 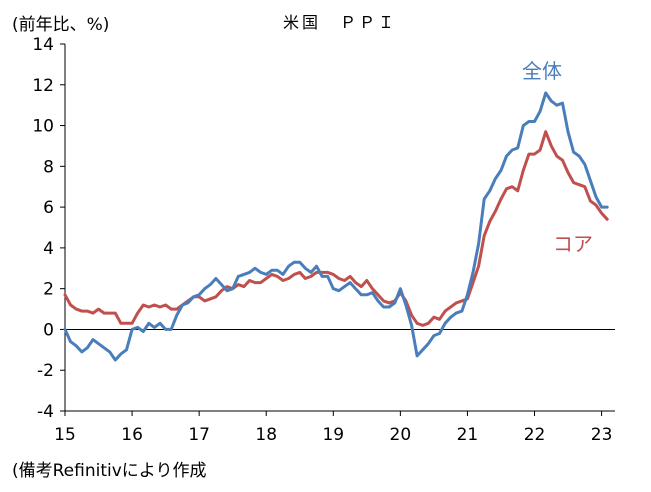 What do you see at coordinates (48, 290) in the screenshot?
I see `y-tick-label: 2` at bounding box center [48, 290].